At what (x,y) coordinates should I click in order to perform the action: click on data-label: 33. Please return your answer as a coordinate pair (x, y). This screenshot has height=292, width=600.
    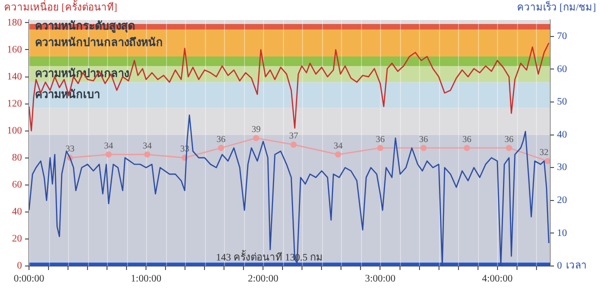
    Looking at the image, I should click on (70, 149).